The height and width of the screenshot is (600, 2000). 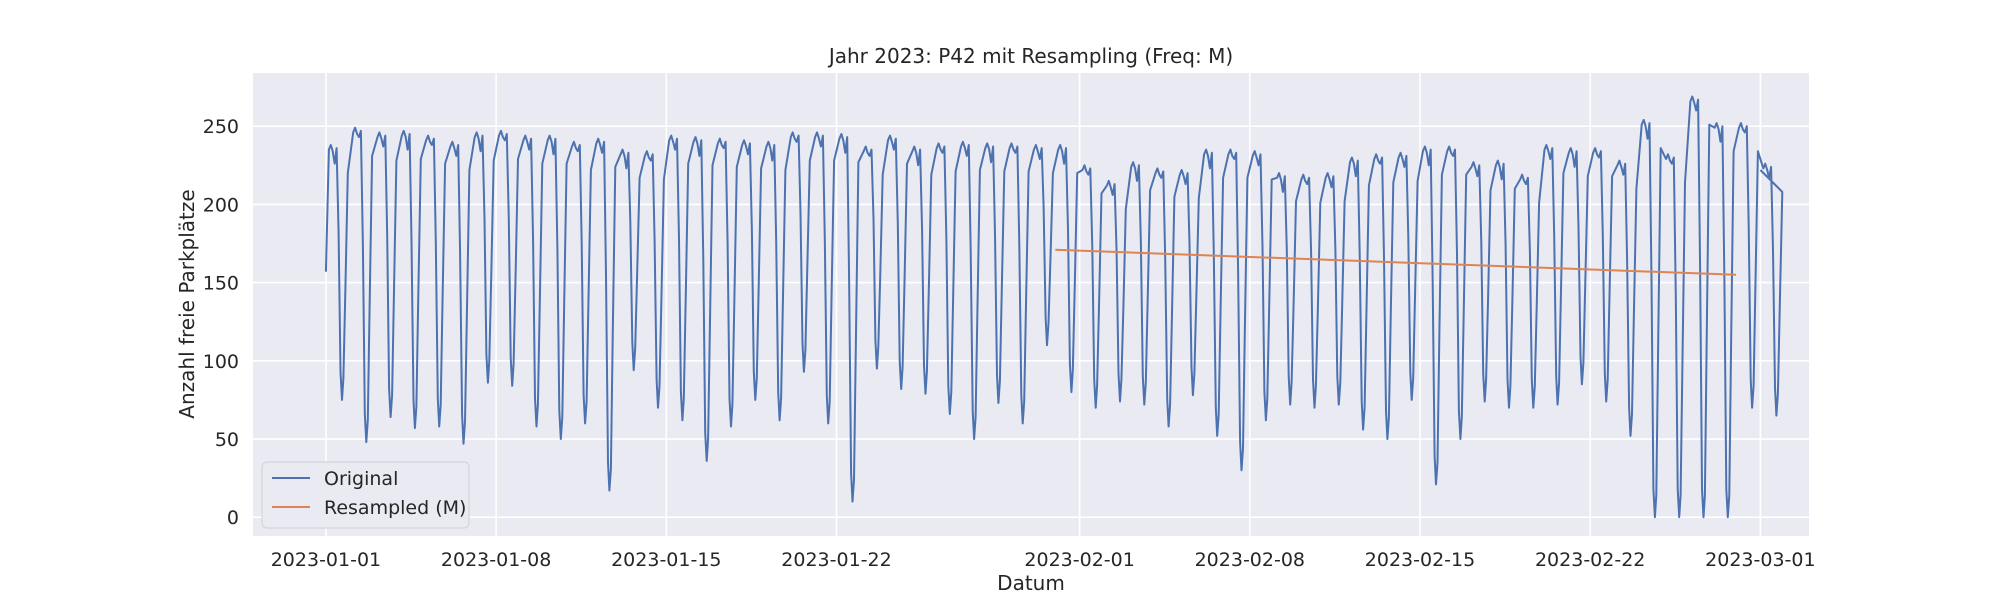 What do you see at coordinates (326, 560) in the screenshot?
I see `x-tick-label: 2023-01-01` at bounding box center [326, 560].